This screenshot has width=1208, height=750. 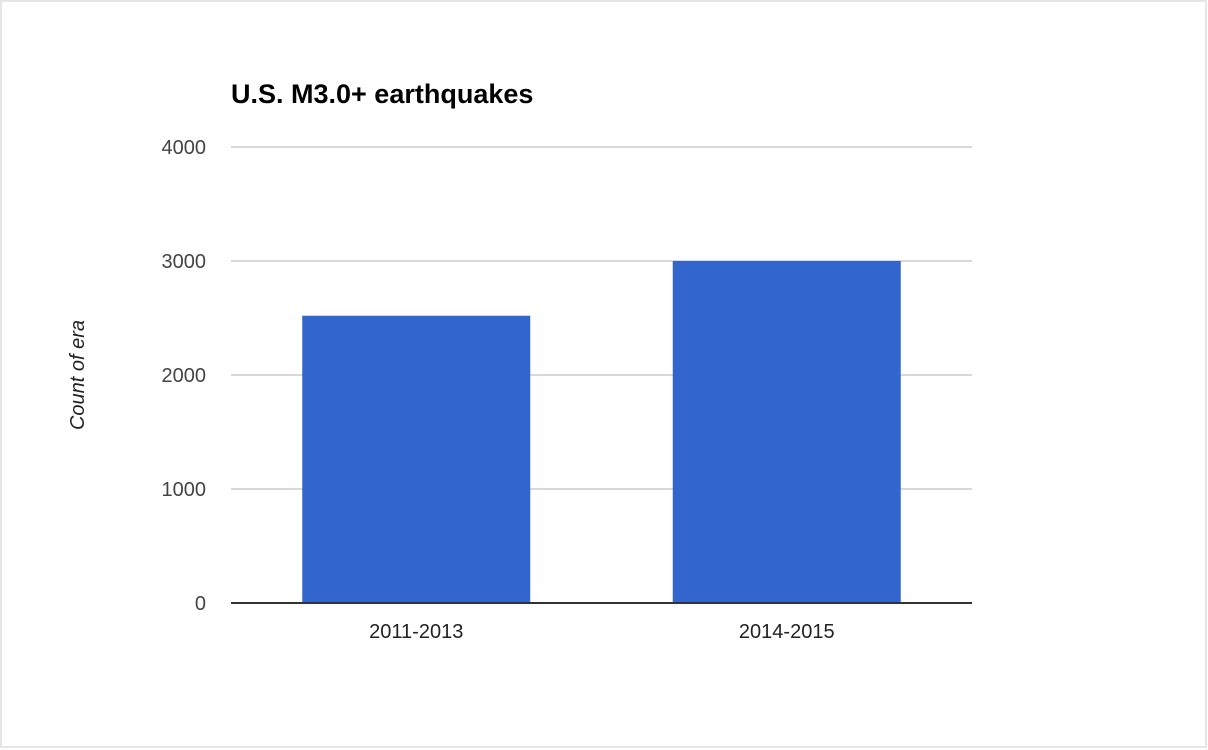 I want to click on y-axis-ticks: 0 1000 2000 3000 4000, so click(x=184, y=376).